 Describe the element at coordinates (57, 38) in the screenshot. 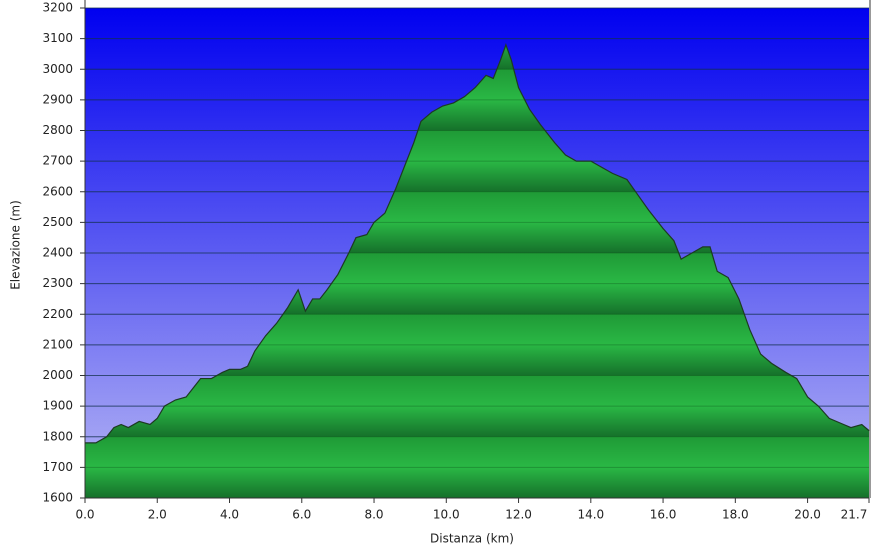

I see `y-tick-label: 3100` at that location.